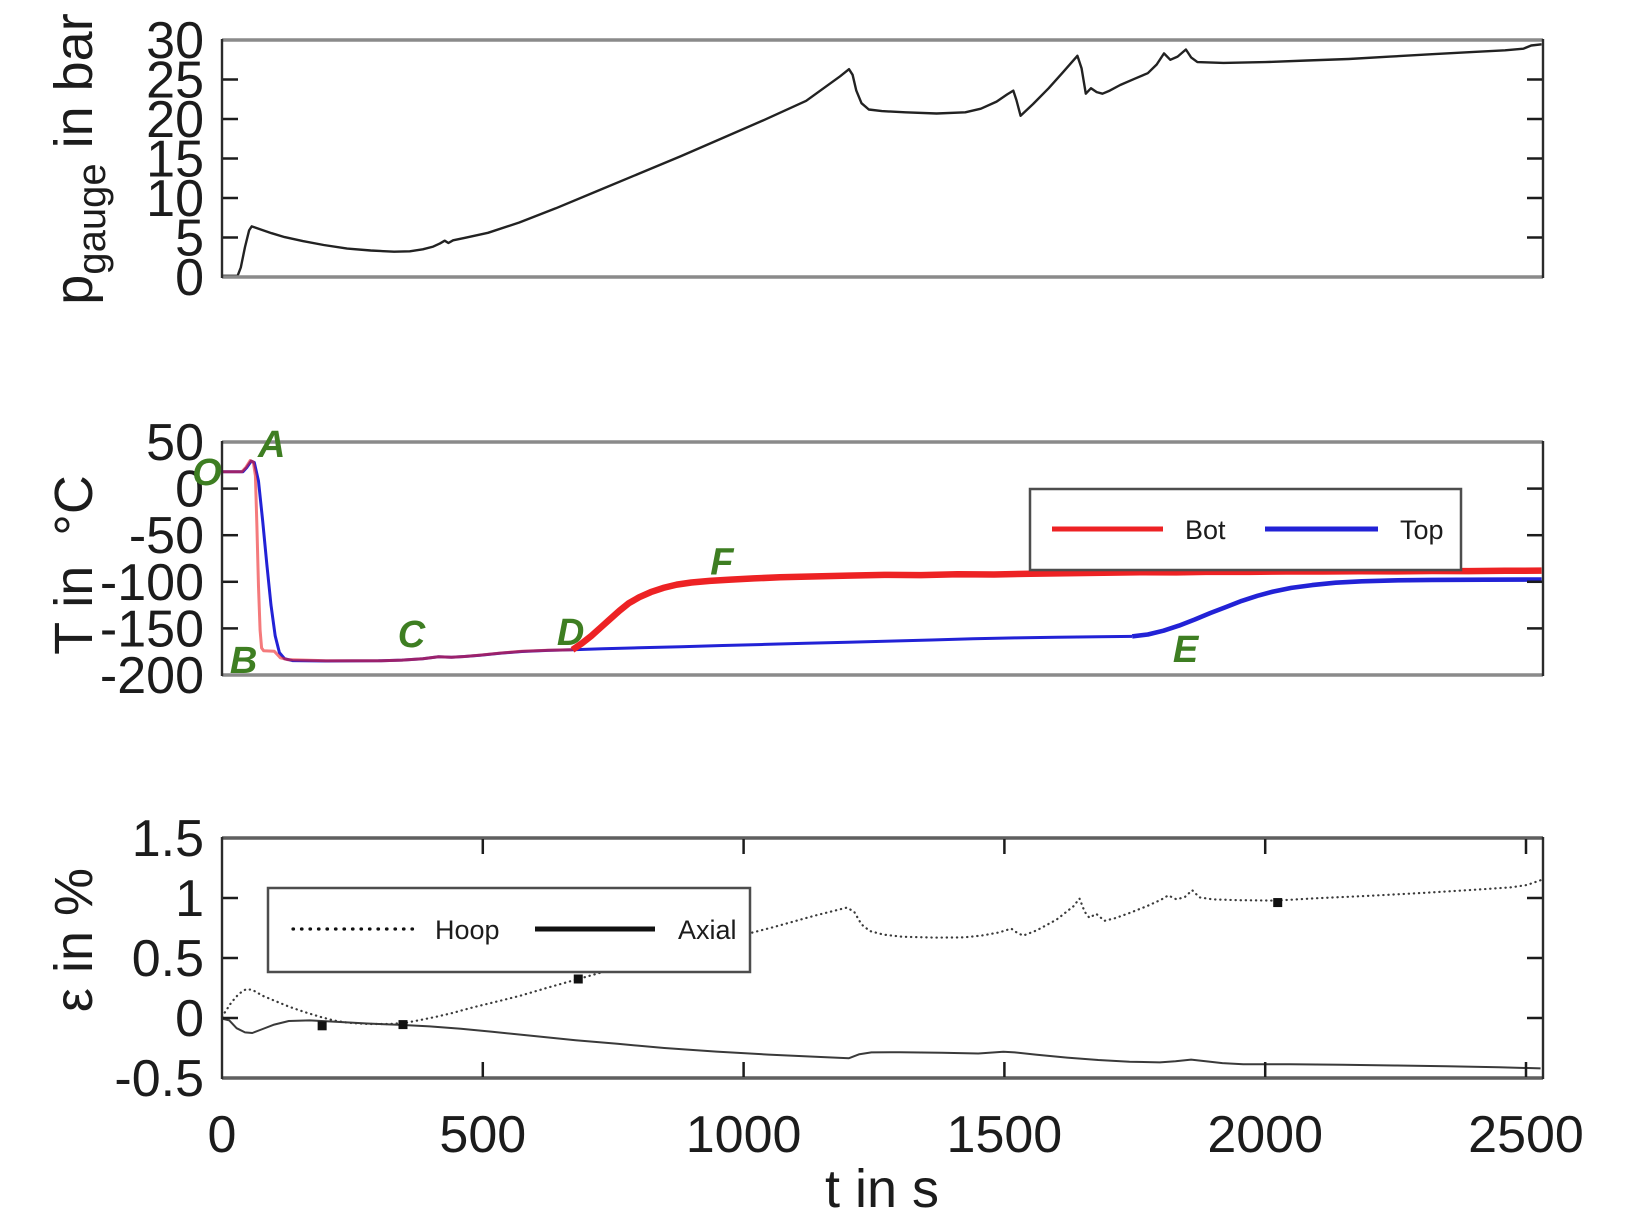 This screenshot has width=1626, height=1222. I want to click on y-tick-label: -0.5, so click(159, 1079).